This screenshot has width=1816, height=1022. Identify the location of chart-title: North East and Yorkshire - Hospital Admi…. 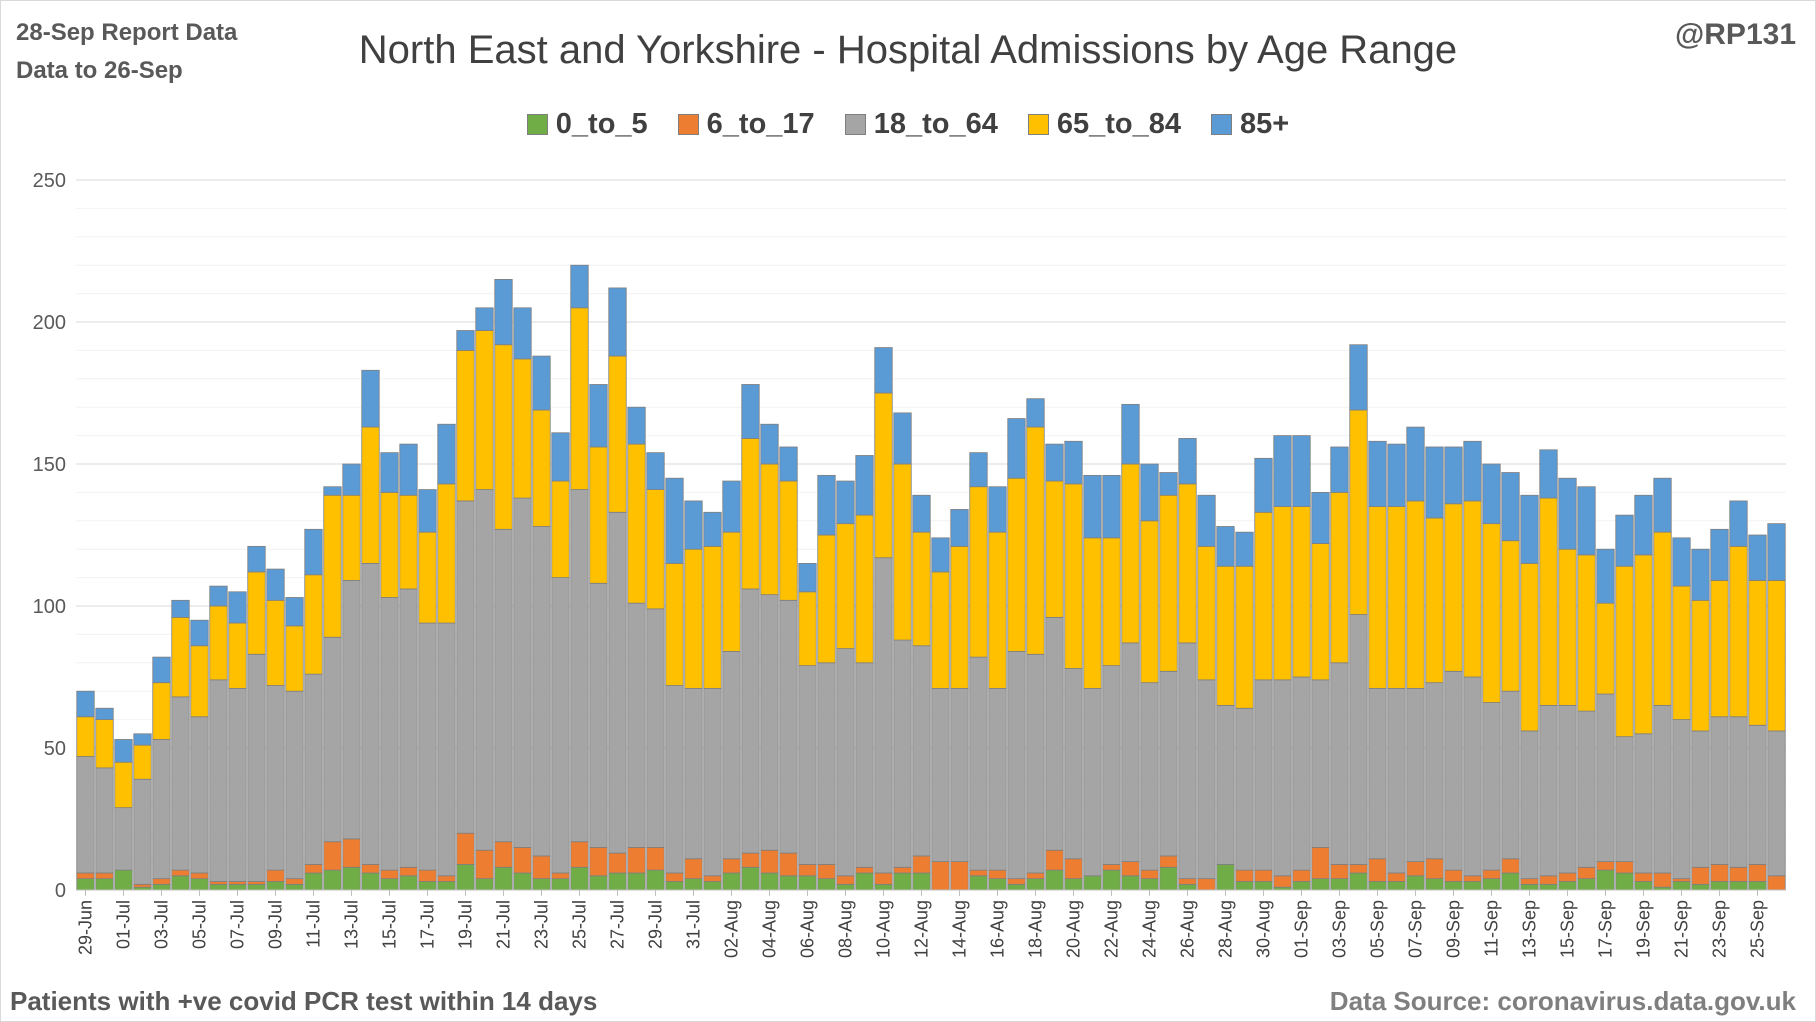
(908, 50).